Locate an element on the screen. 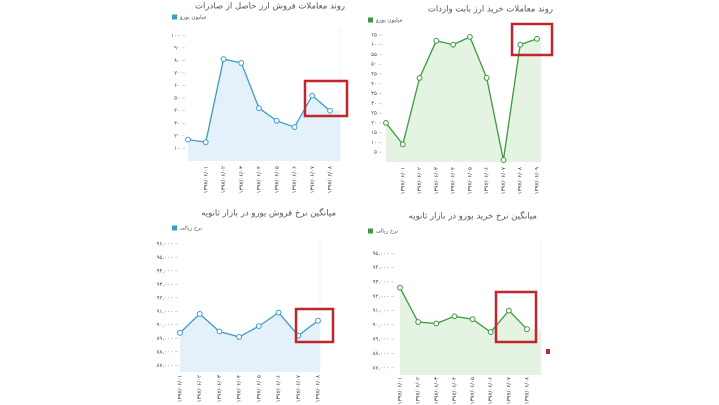 The height and width of the screenshot is (405, 719). y-tick-label: ۴۵ is located at coordinates (374, 75).